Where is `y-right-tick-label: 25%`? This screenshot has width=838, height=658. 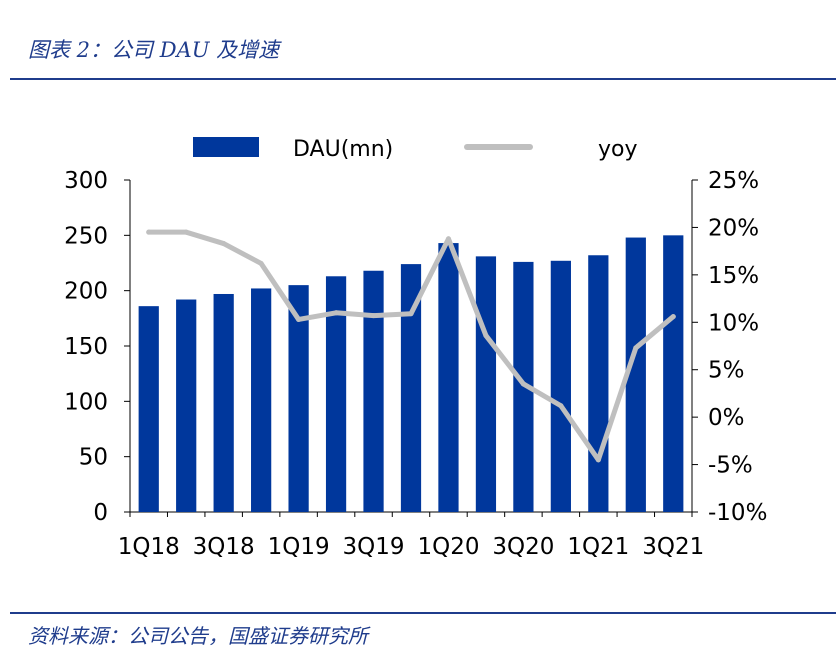
y-right-tick-label: 25% is located at coordinates (733, 181).